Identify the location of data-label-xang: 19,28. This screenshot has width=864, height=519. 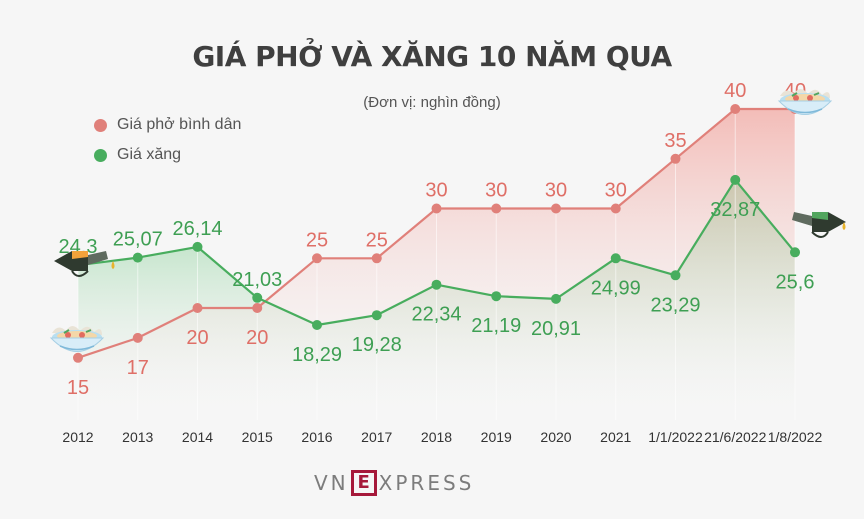
(377, 345).